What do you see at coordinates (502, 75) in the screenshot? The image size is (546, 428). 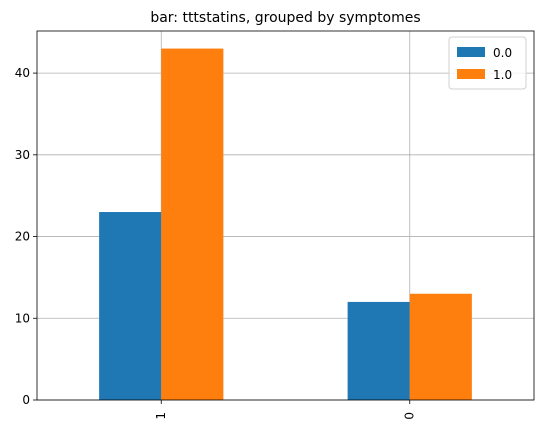 I see `legend-label: 1.0` at bounding box center [502, 75].